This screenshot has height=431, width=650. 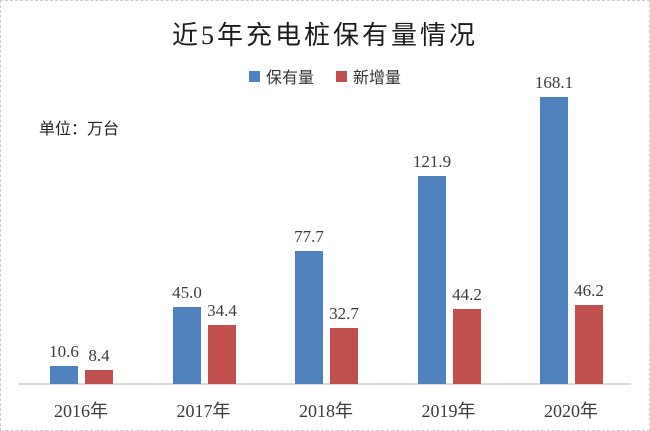 I want to click on bar-2018年-series-1, so click(x=344, y=356).